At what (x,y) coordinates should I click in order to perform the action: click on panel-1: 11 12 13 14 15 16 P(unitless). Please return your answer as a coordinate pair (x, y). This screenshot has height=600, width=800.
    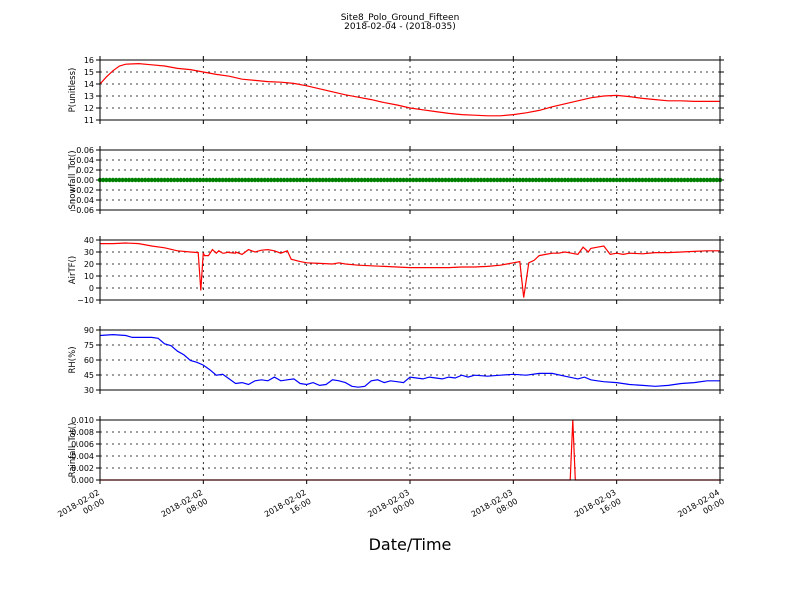
    Looking at the image, I should click on (396, 90).